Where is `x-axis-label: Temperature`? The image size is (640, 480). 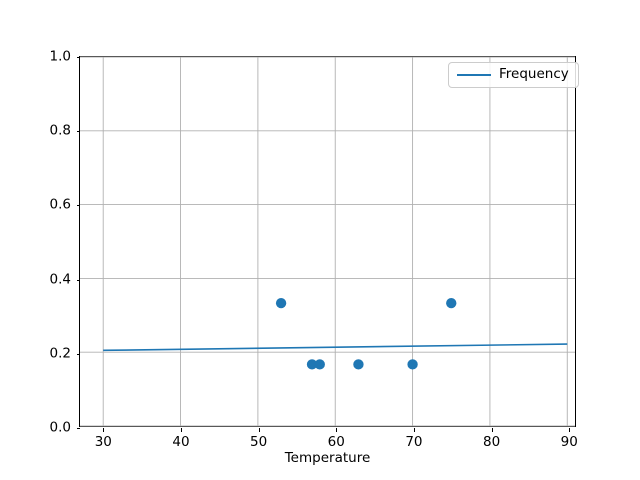
x-axis-label: Temperature is located at coordinates (327, 458).